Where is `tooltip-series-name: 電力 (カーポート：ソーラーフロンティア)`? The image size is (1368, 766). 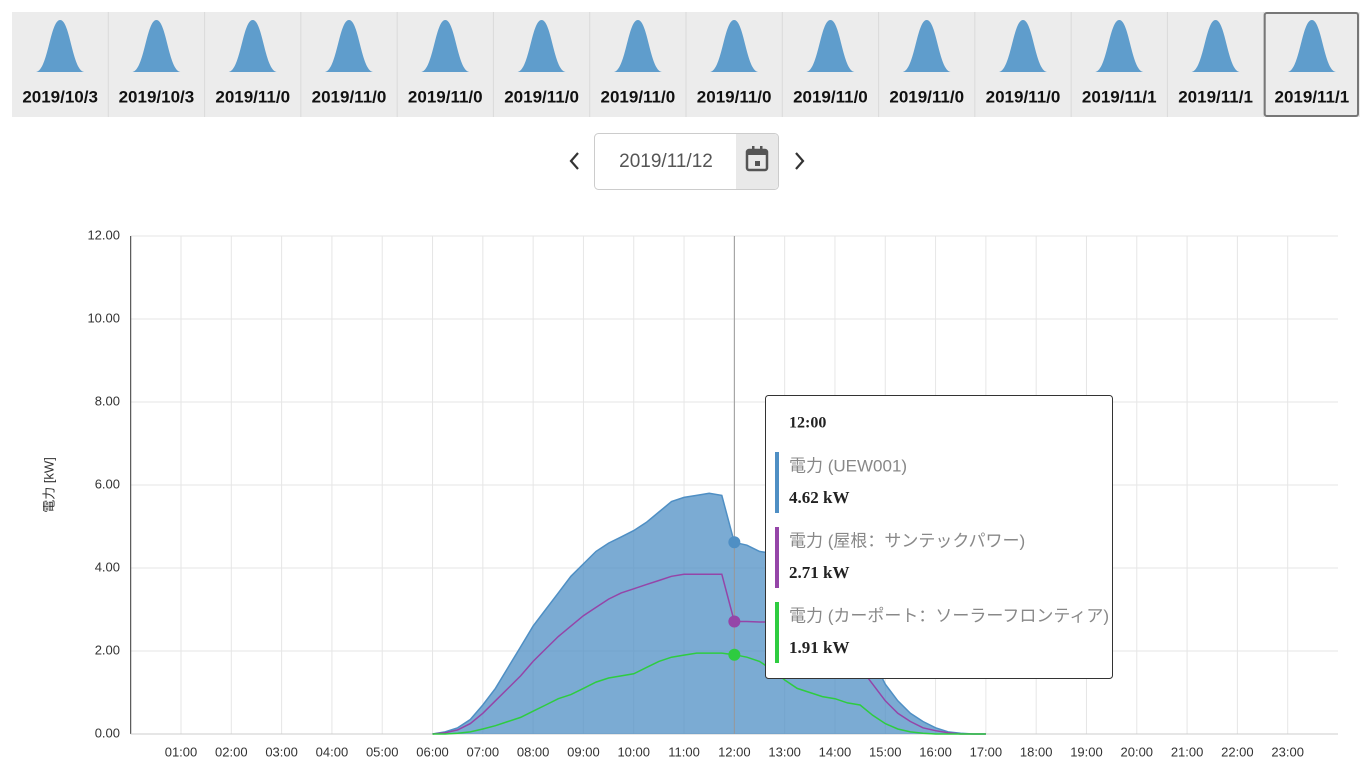
tooltip-series-name: 電力 (カーポート：ソーラーフロンティア) is located at coordinates (949, 615).